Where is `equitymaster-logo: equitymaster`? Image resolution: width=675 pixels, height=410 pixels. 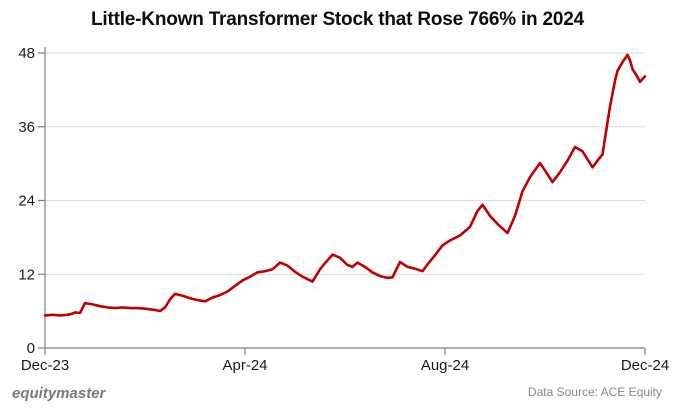
equitymaster-logo: equitymaster is located at coordinates (59, 393).